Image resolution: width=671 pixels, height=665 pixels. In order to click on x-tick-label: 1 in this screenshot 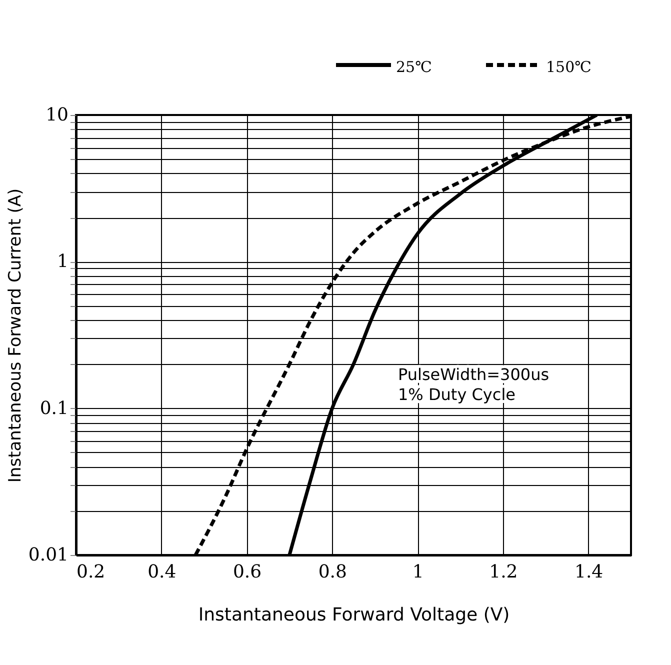, I will do `click(418, 572)`.